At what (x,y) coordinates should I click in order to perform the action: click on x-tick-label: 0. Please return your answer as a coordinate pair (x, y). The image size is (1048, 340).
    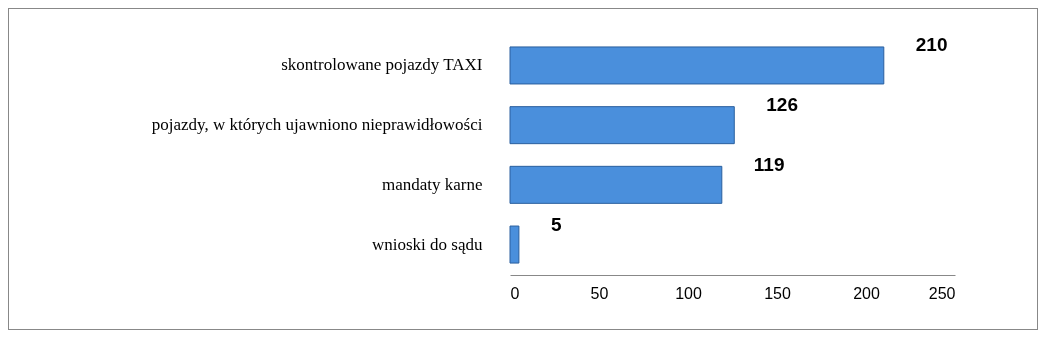
    Looking at the image, I should click on (515, 293).